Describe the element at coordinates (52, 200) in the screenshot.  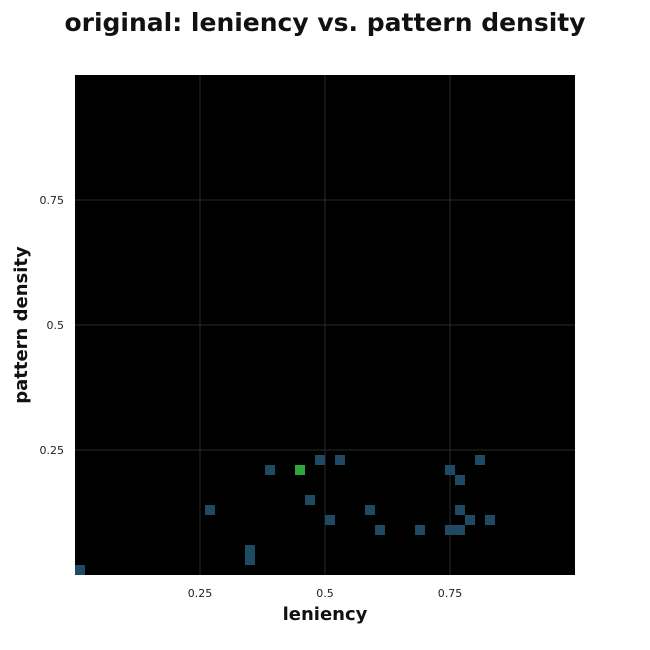
I see `y-tick-label: 0.75` at that location.